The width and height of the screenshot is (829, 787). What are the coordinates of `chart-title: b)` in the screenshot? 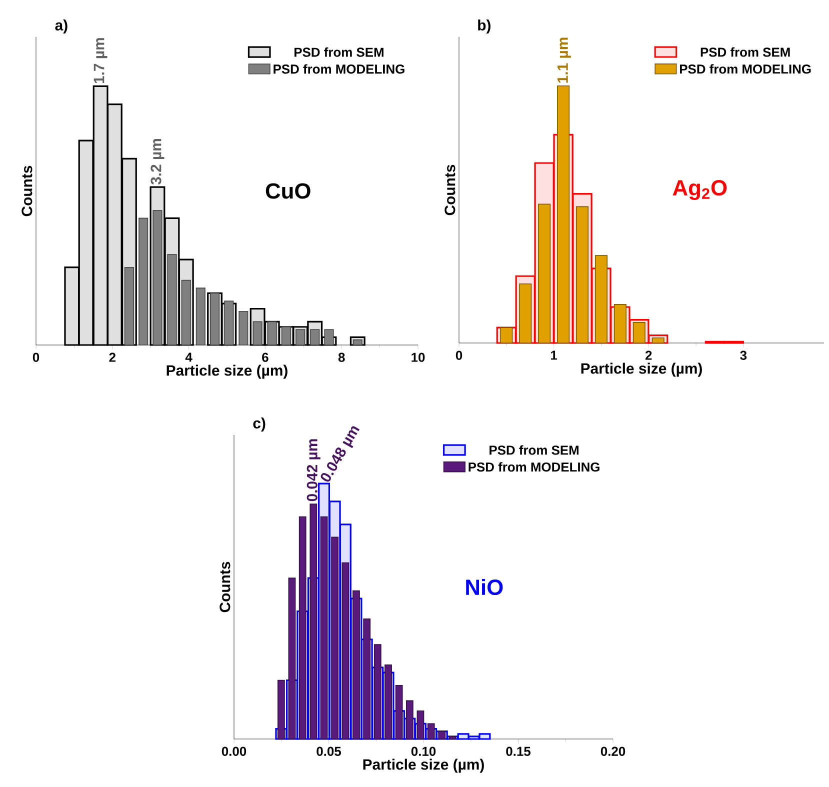 It's located at (484, 27).